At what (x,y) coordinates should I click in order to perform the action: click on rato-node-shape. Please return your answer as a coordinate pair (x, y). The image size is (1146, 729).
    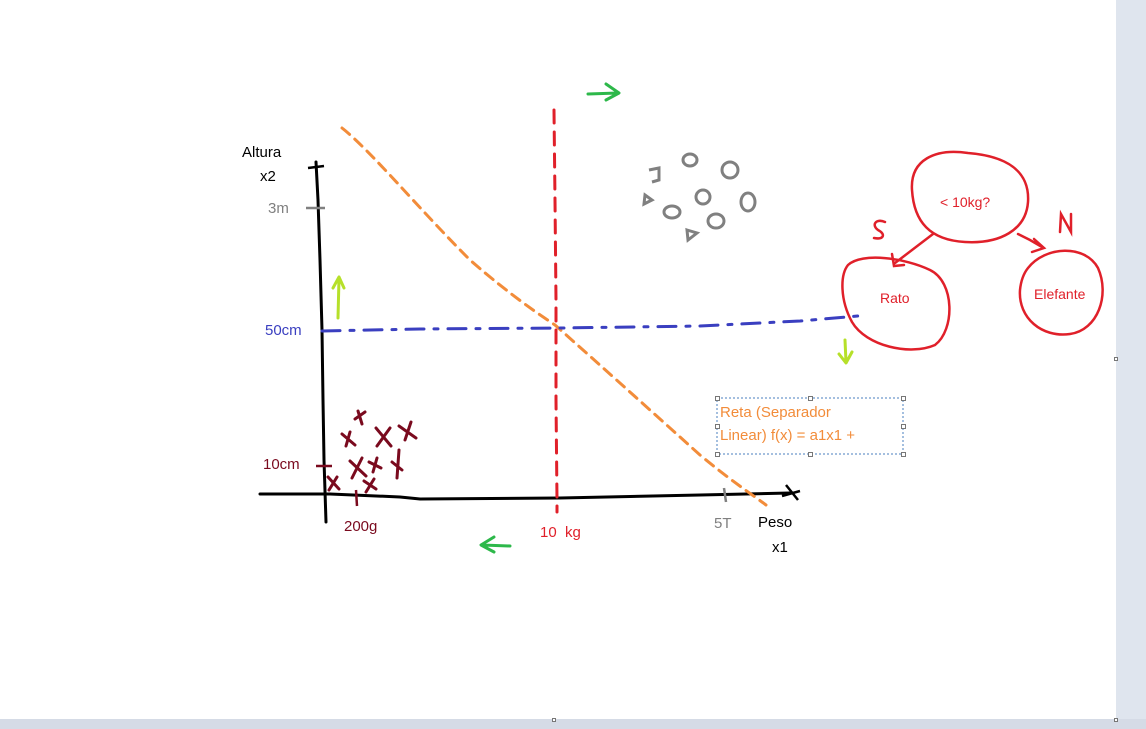
    Looking at the image, I should click on (896, 303).